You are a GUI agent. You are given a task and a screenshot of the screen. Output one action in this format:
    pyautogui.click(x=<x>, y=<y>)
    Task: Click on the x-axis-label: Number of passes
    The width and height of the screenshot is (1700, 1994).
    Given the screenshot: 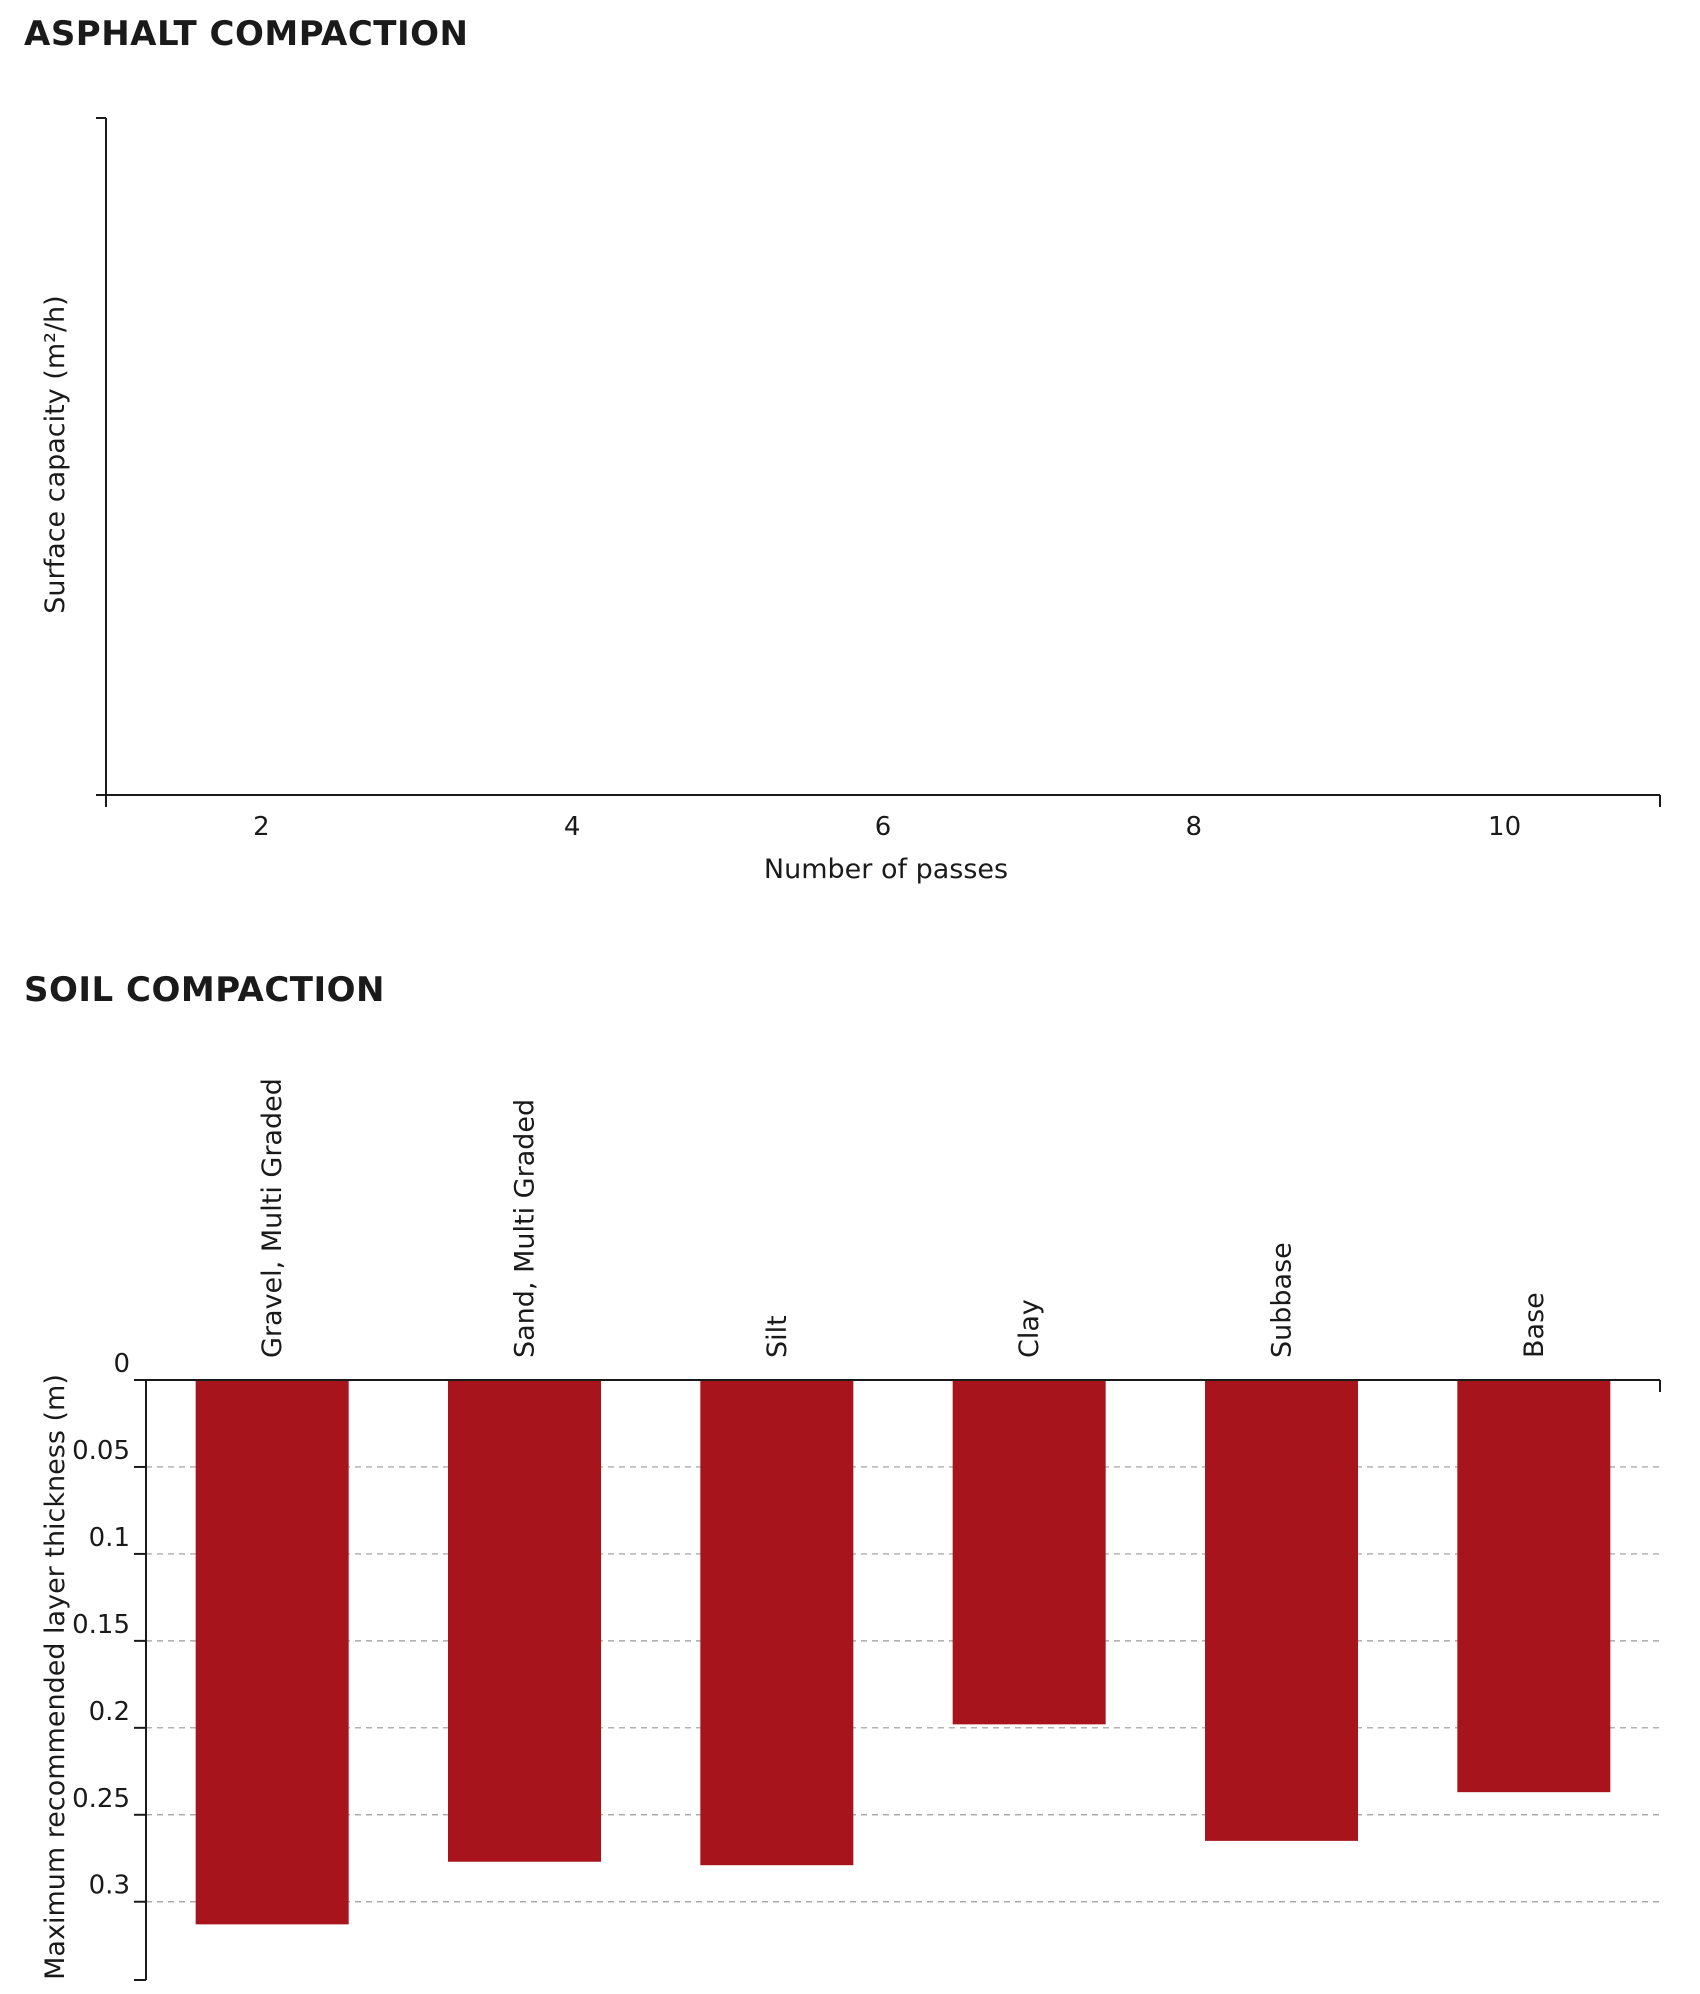 What is the action you would take?
    pyautogui.click(x=886, y=869)
    